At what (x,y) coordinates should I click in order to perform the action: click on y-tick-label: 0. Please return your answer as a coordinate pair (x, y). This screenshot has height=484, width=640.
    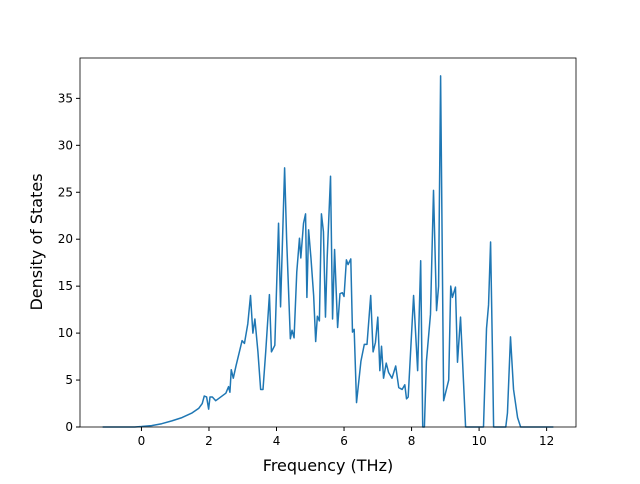
    Looking at the image, I should click on (69, 427).